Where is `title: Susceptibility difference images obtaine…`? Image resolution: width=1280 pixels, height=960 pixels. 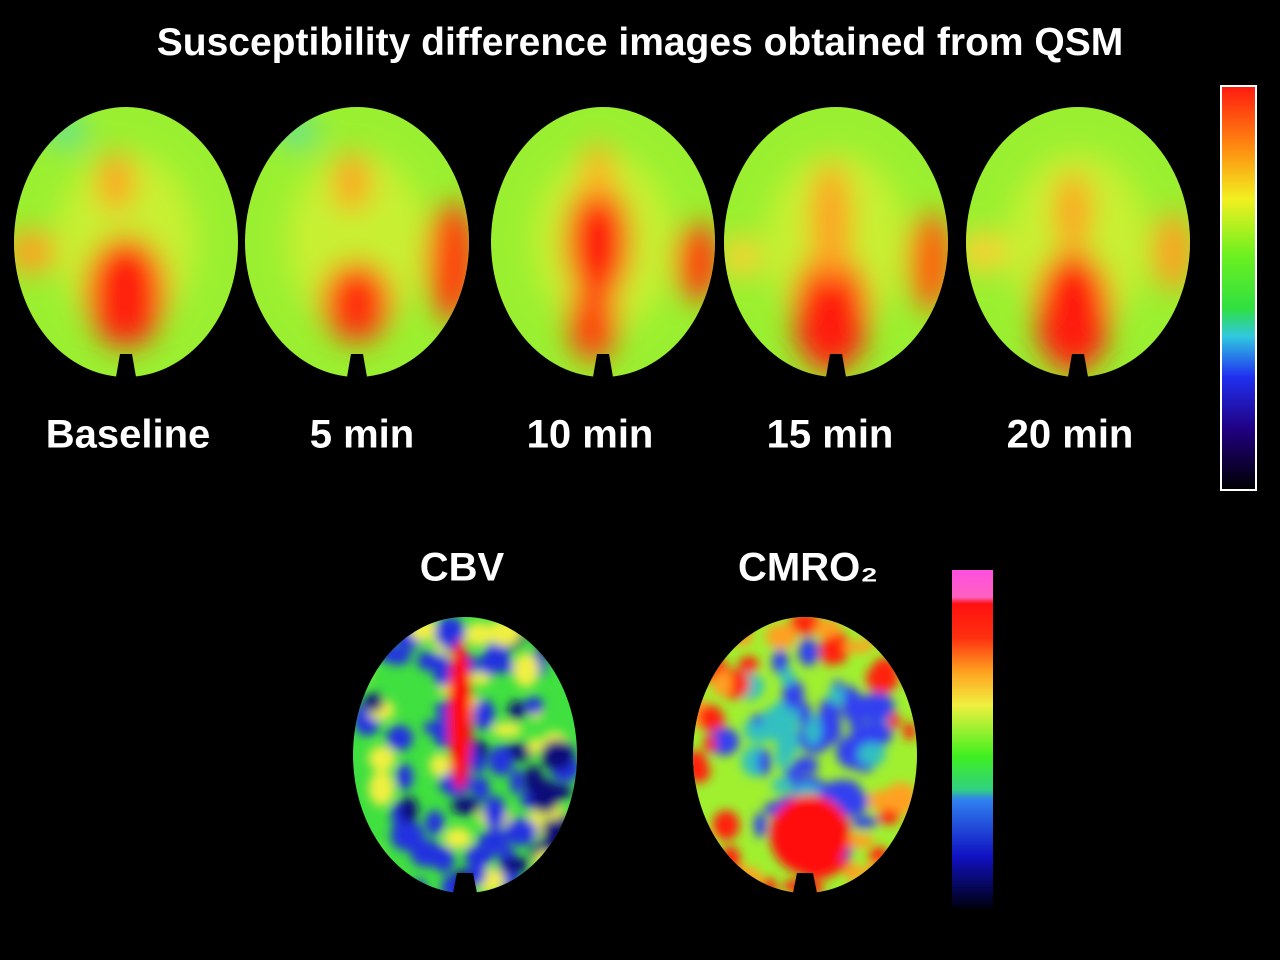 title: Susceptibility difference images obtaine… is located at coordinates (640, 42).